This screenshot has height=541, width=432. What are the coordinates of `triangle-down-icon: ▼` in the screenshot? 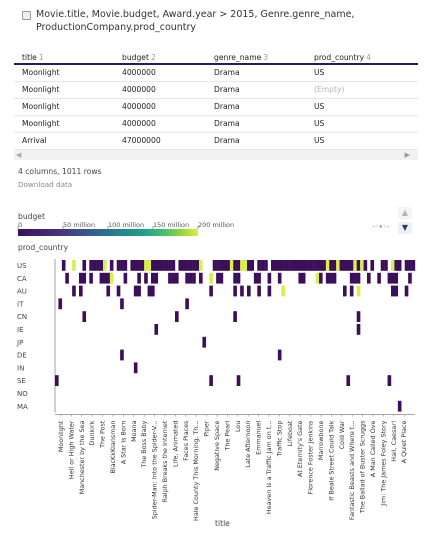 It's located at (405, 228).